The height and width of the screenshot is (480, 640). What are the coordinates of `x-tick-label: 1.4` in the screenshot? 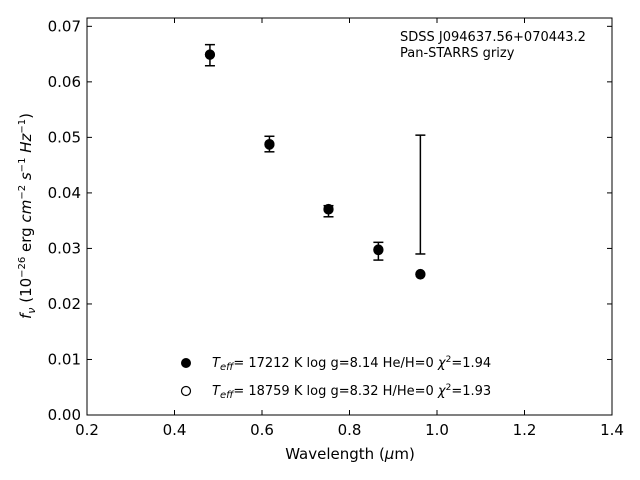 It's located at (612, 430).